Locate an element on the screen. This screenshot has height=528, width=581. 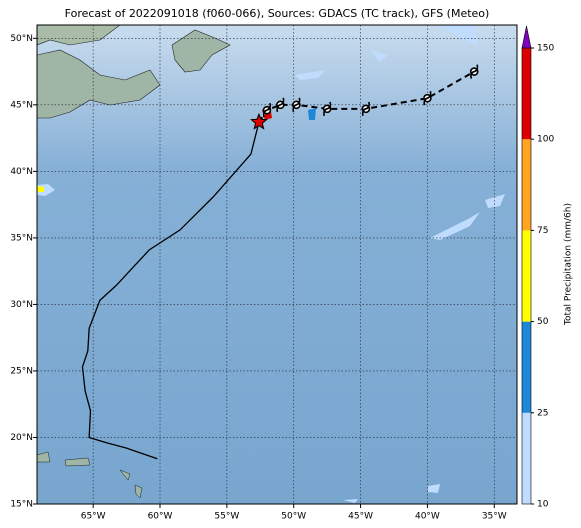
y-tick-label: 15°N is located at coordinates (21, 505).